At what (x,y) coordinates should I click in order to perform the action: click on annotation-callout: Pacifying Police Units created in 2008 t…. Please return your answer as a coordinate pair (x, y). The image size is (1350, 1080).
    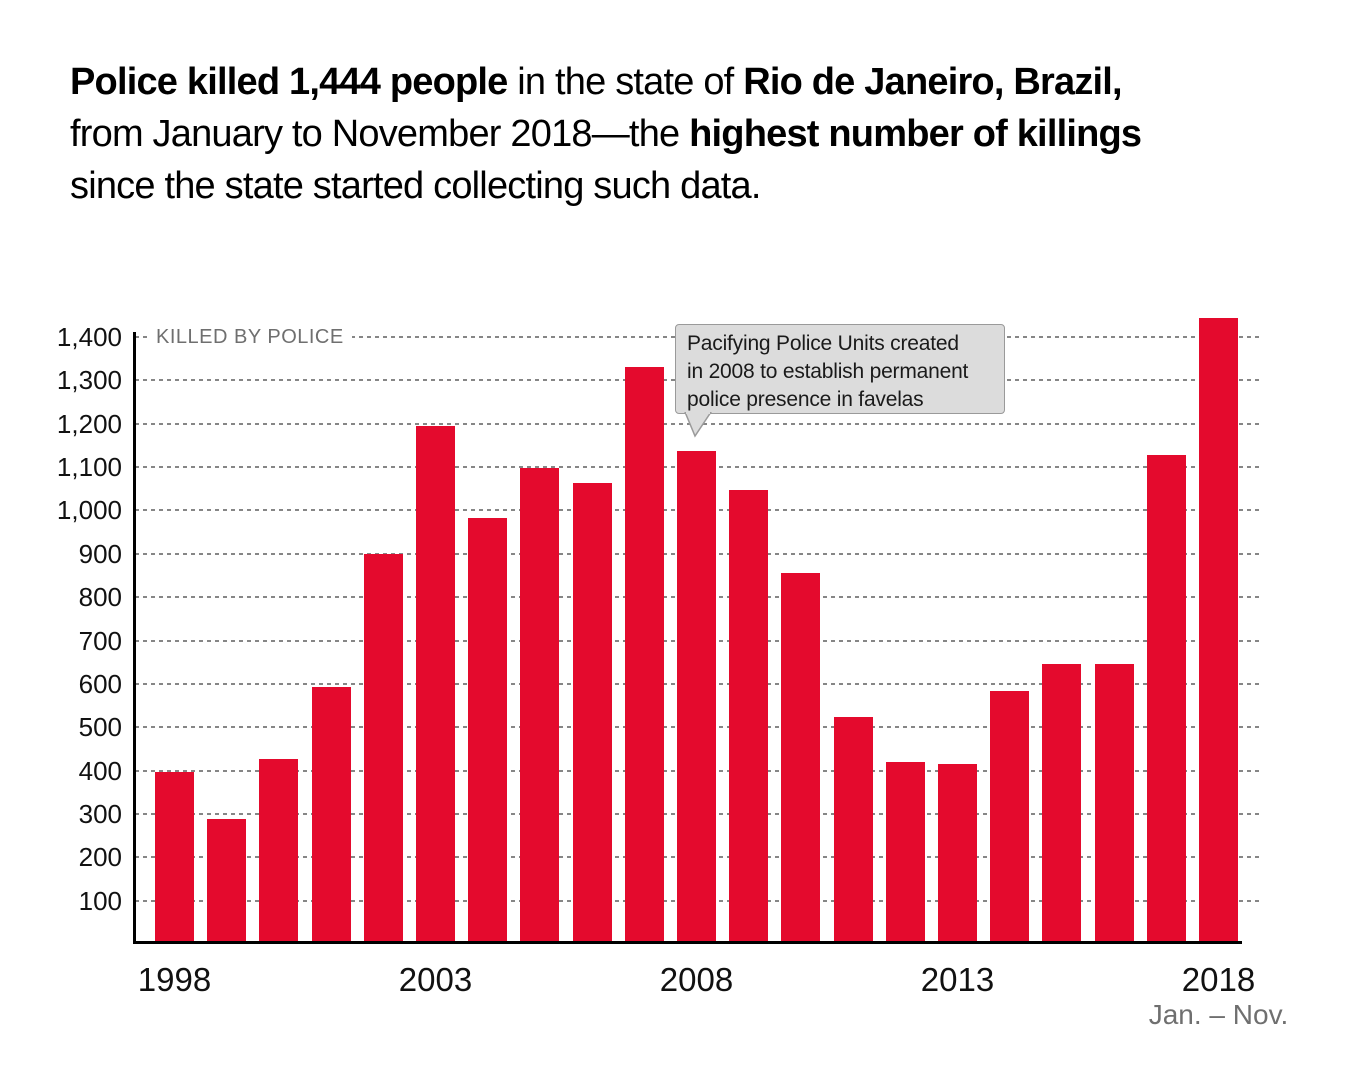
    Looking at the image, I should click on (840, 369).